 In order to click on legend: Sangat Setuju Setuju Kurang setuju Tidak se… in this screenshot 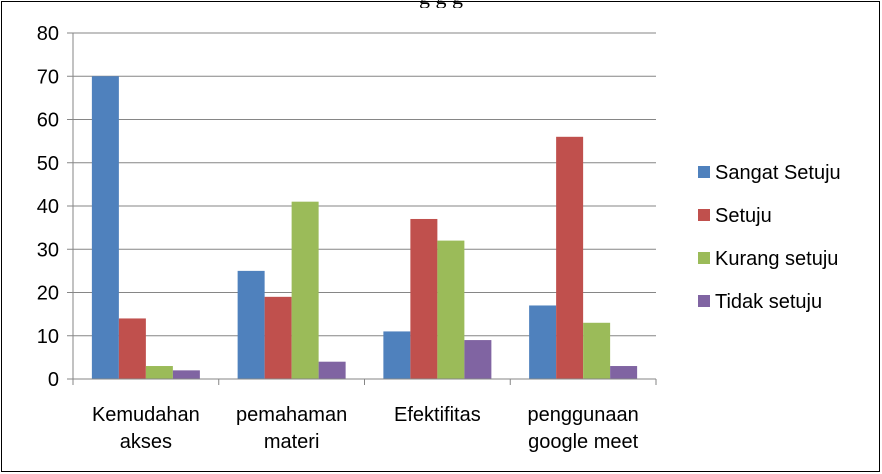, I will do `click(769, 237)`.